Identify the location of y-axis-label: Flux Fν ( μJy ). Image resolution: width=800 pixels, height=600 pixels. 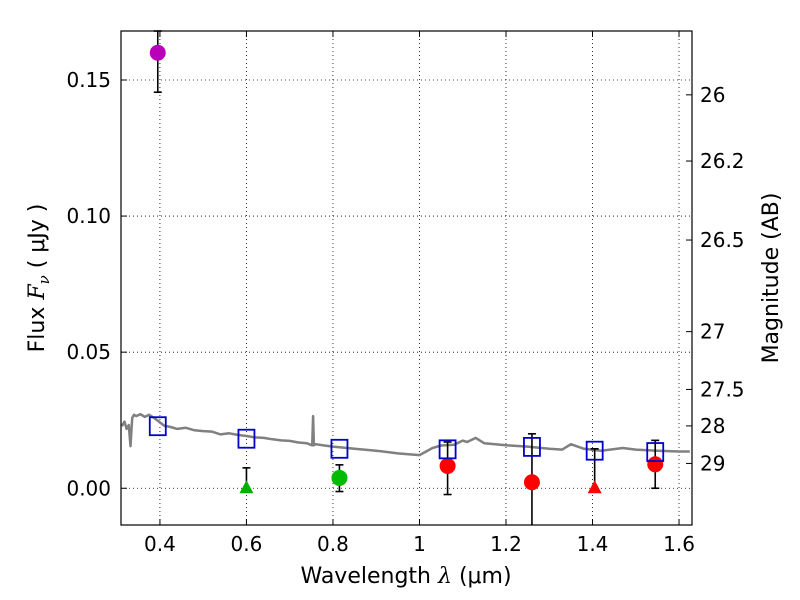
(39, 278).